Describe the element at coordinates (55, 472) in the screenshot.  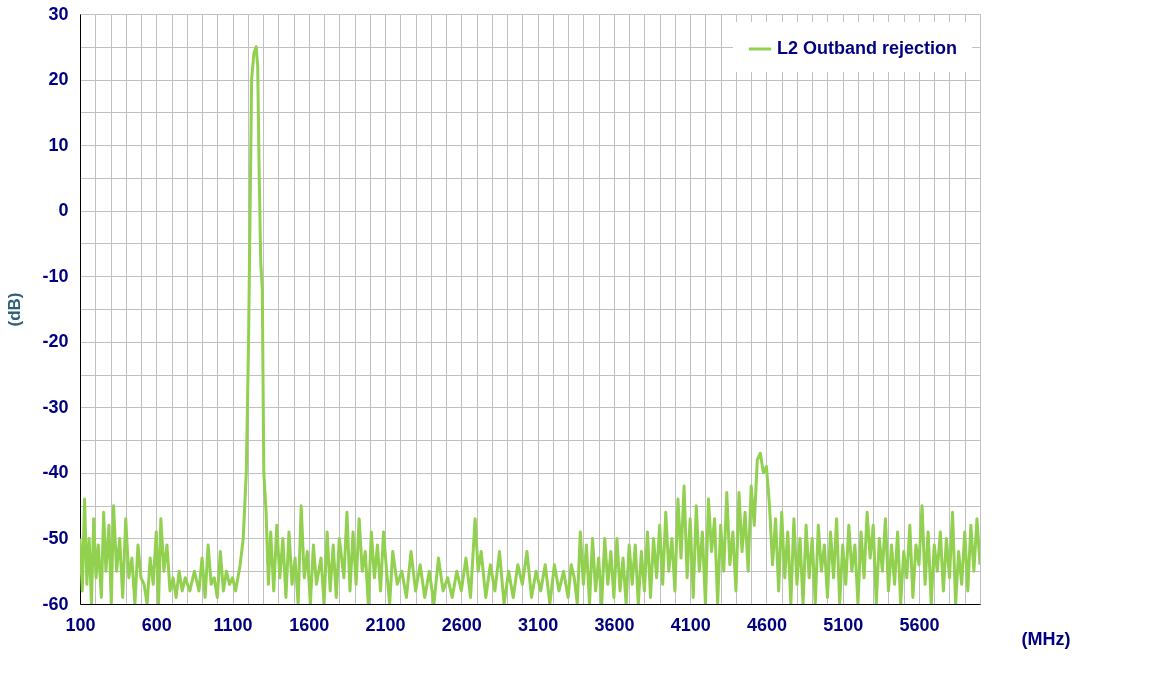
I see `y-tick-label: -40` at that location.